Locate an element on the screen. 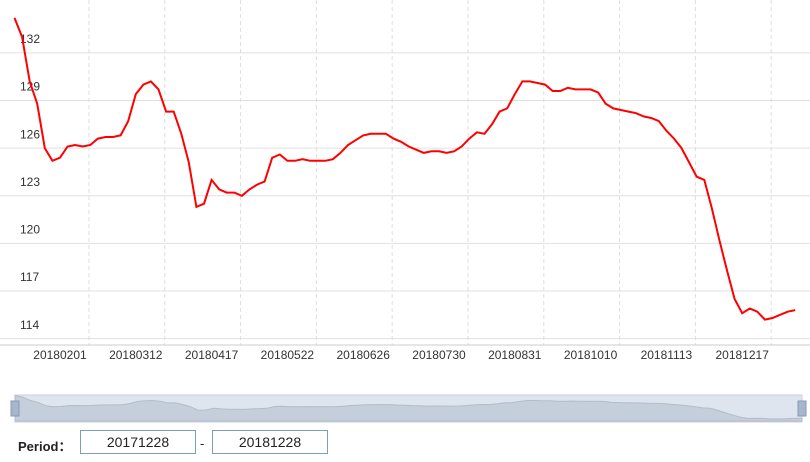 The width and height of the screenshot is (810, 462). zoom-preview is located at coordinates (408, 408).